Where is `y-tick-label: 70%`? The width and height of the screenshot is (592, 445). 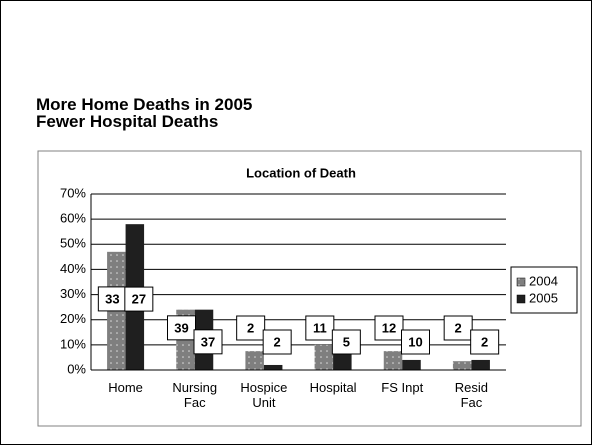 y-tick-label: 70% is located at coordinates (73, 192).